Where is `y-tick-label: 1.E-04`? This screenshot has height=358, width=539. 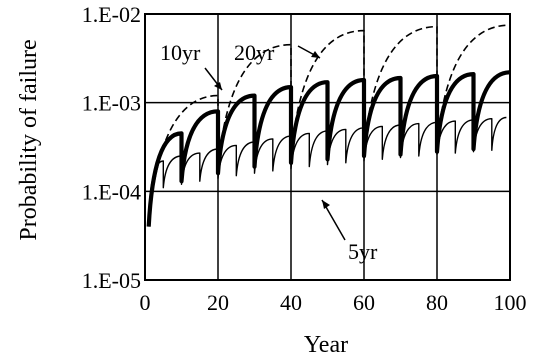 y-tick-label: 1.E-04 is located at coordinates (111, 191).